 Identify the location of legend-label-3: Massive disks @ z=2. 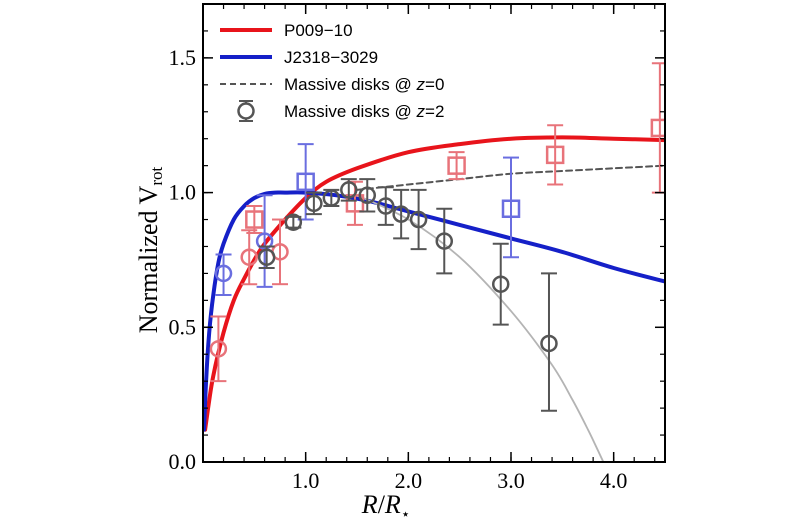
(364, 111).